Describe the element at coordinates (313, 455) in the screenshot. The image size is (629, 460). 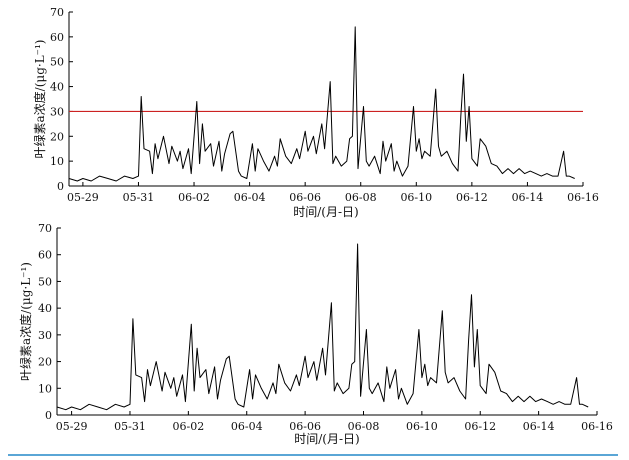
I see `bottom-divider-line` at that location.